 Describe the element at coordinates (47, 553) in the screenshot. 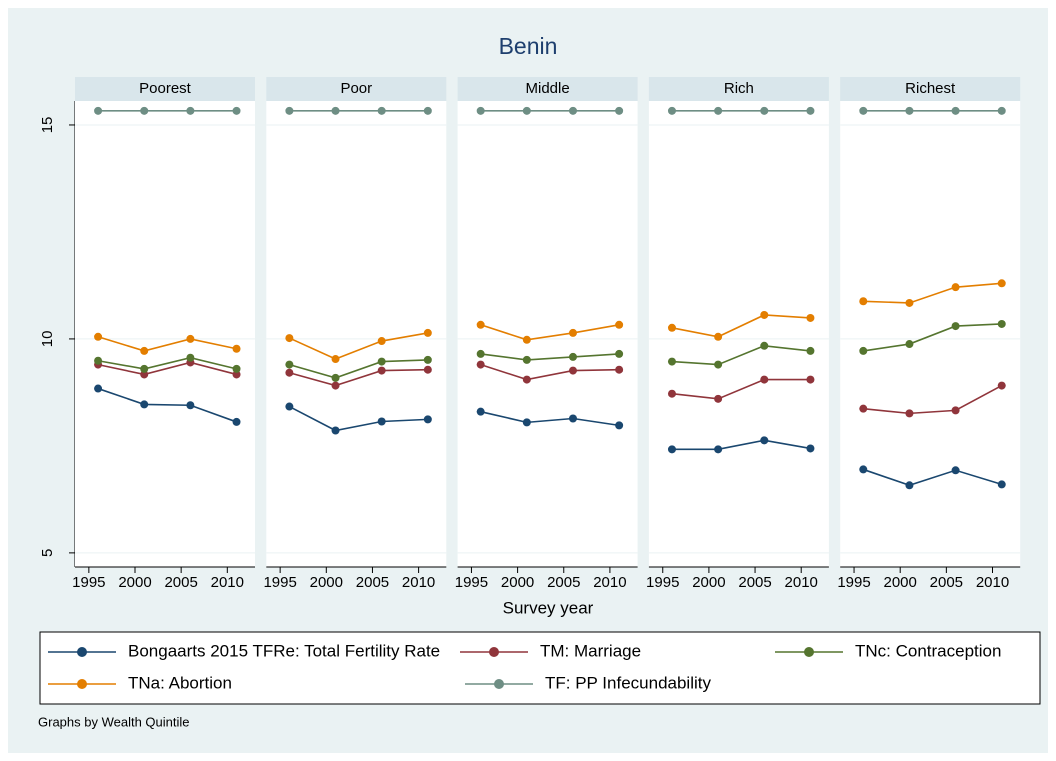

I see `y-tick-label: 5` at that location.